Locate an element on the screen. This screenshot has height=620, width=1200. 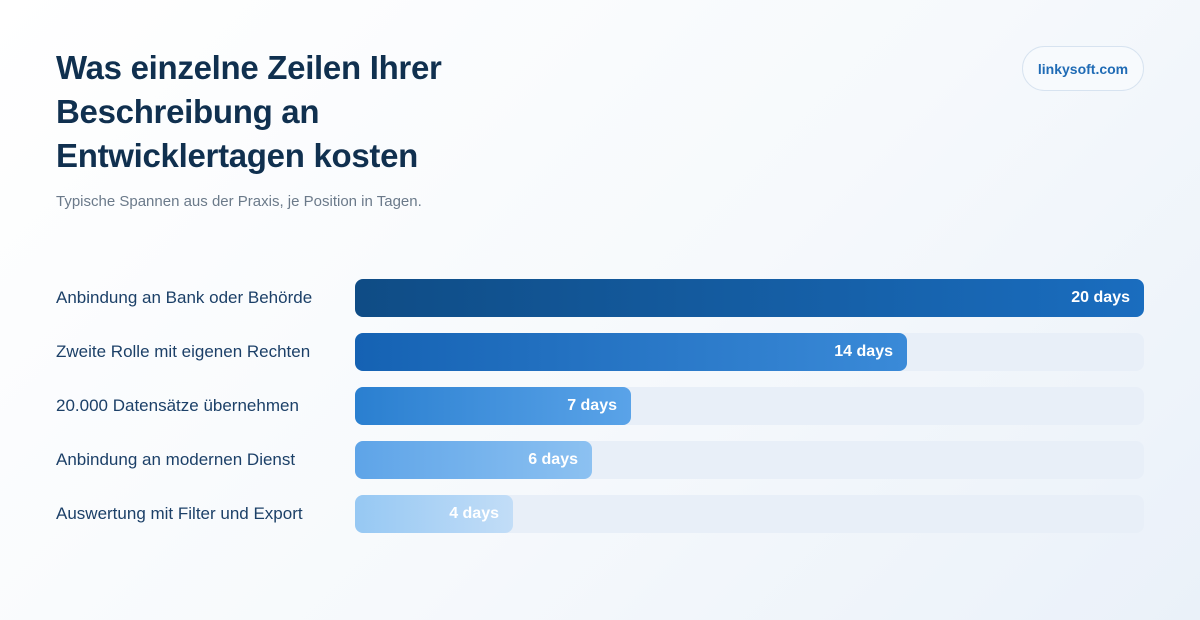
bar-value-label: 6 days is located at coordinates (553, 459).